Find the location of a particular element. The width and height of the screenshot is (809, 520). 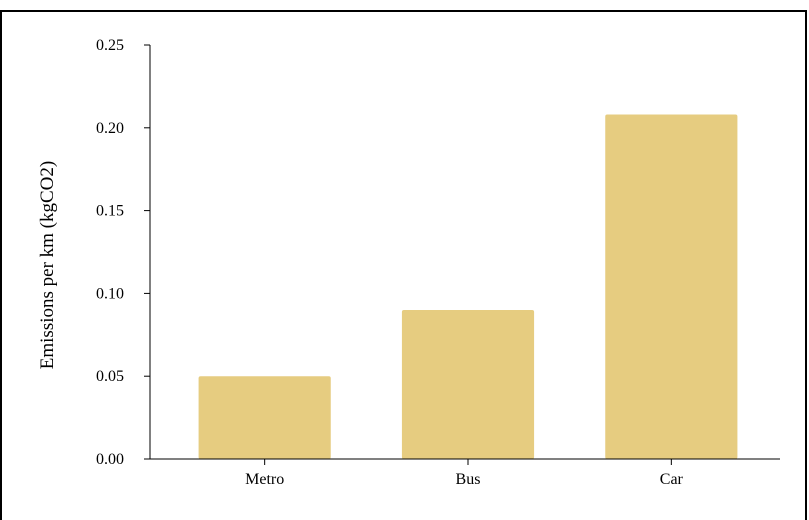

x-axis: Metro Bus Car is located at coordinates (465, 473).